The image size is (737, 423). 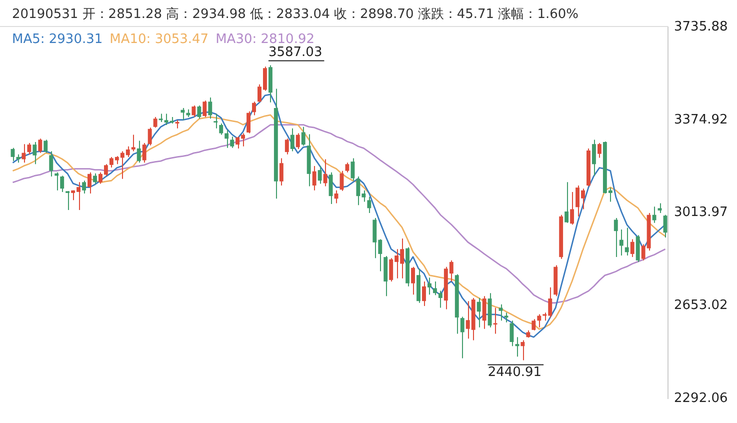 What do you see at coordinates (701, 26) in the screenshot?
I see `y-tick-label: 3735.88` at bounding box center [701, 26].